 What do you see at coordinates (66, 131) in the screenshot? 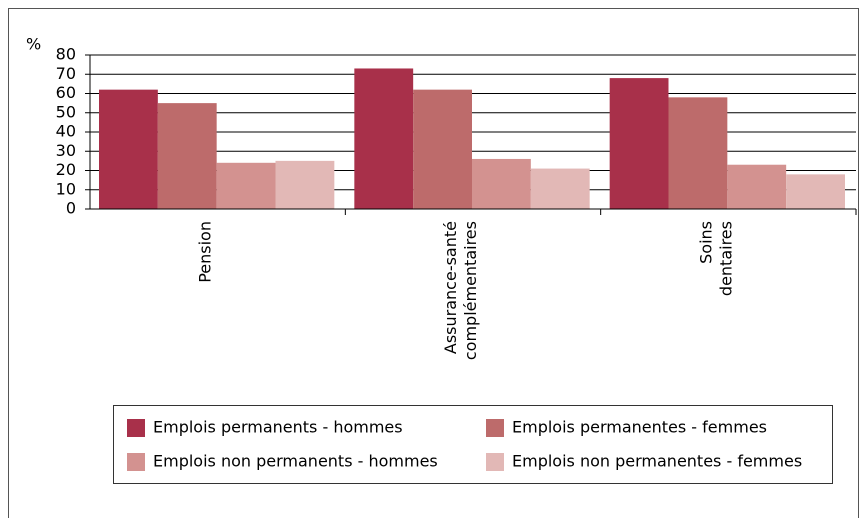
I see `y-tick-label: 40` at bounding box center [66, 131].